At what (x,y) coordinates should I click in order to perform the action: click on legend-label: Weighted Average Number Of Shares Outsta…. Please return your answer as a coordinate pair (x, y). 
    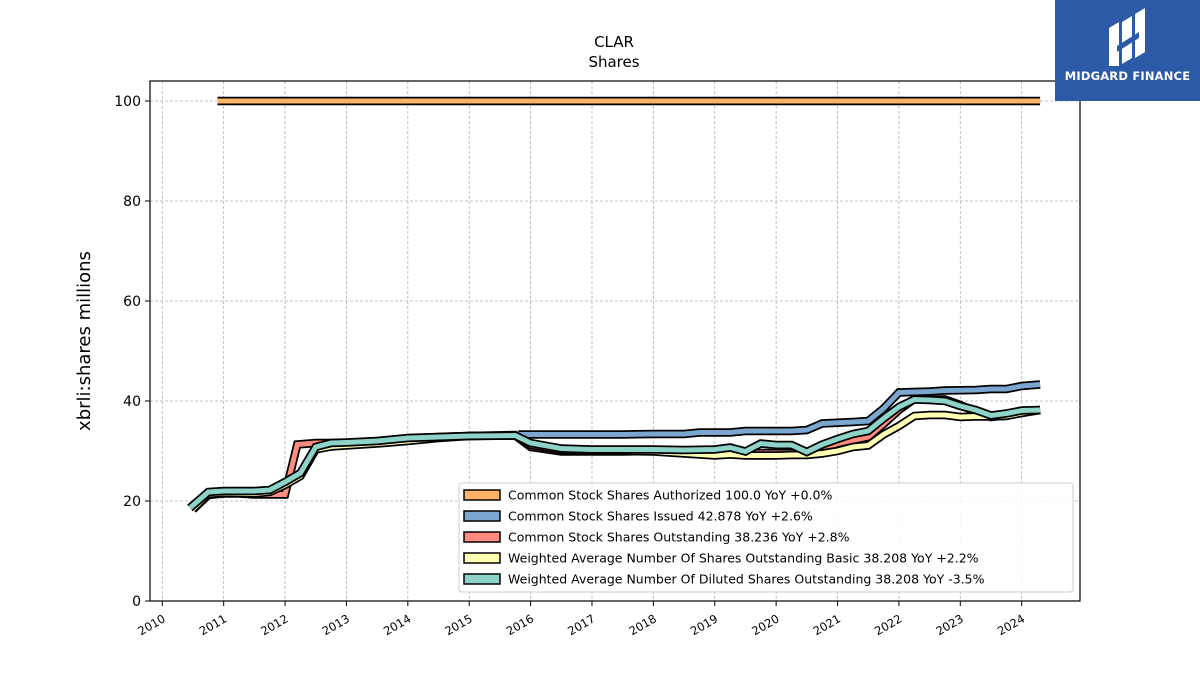
    Looking at the image, I should click on (743, 558).